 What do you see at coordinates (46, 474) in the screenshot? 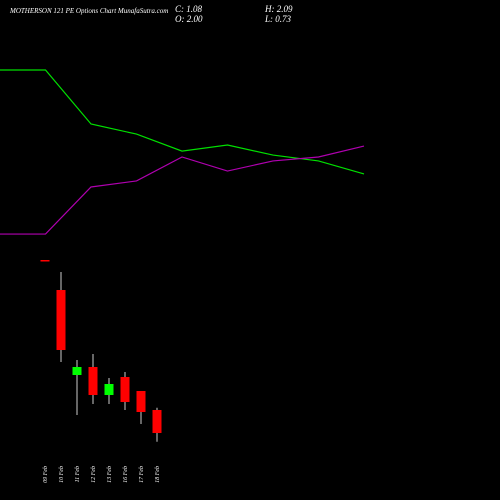
I see `x-tick-label: 09 Feb` at bounding box center [46, 474].